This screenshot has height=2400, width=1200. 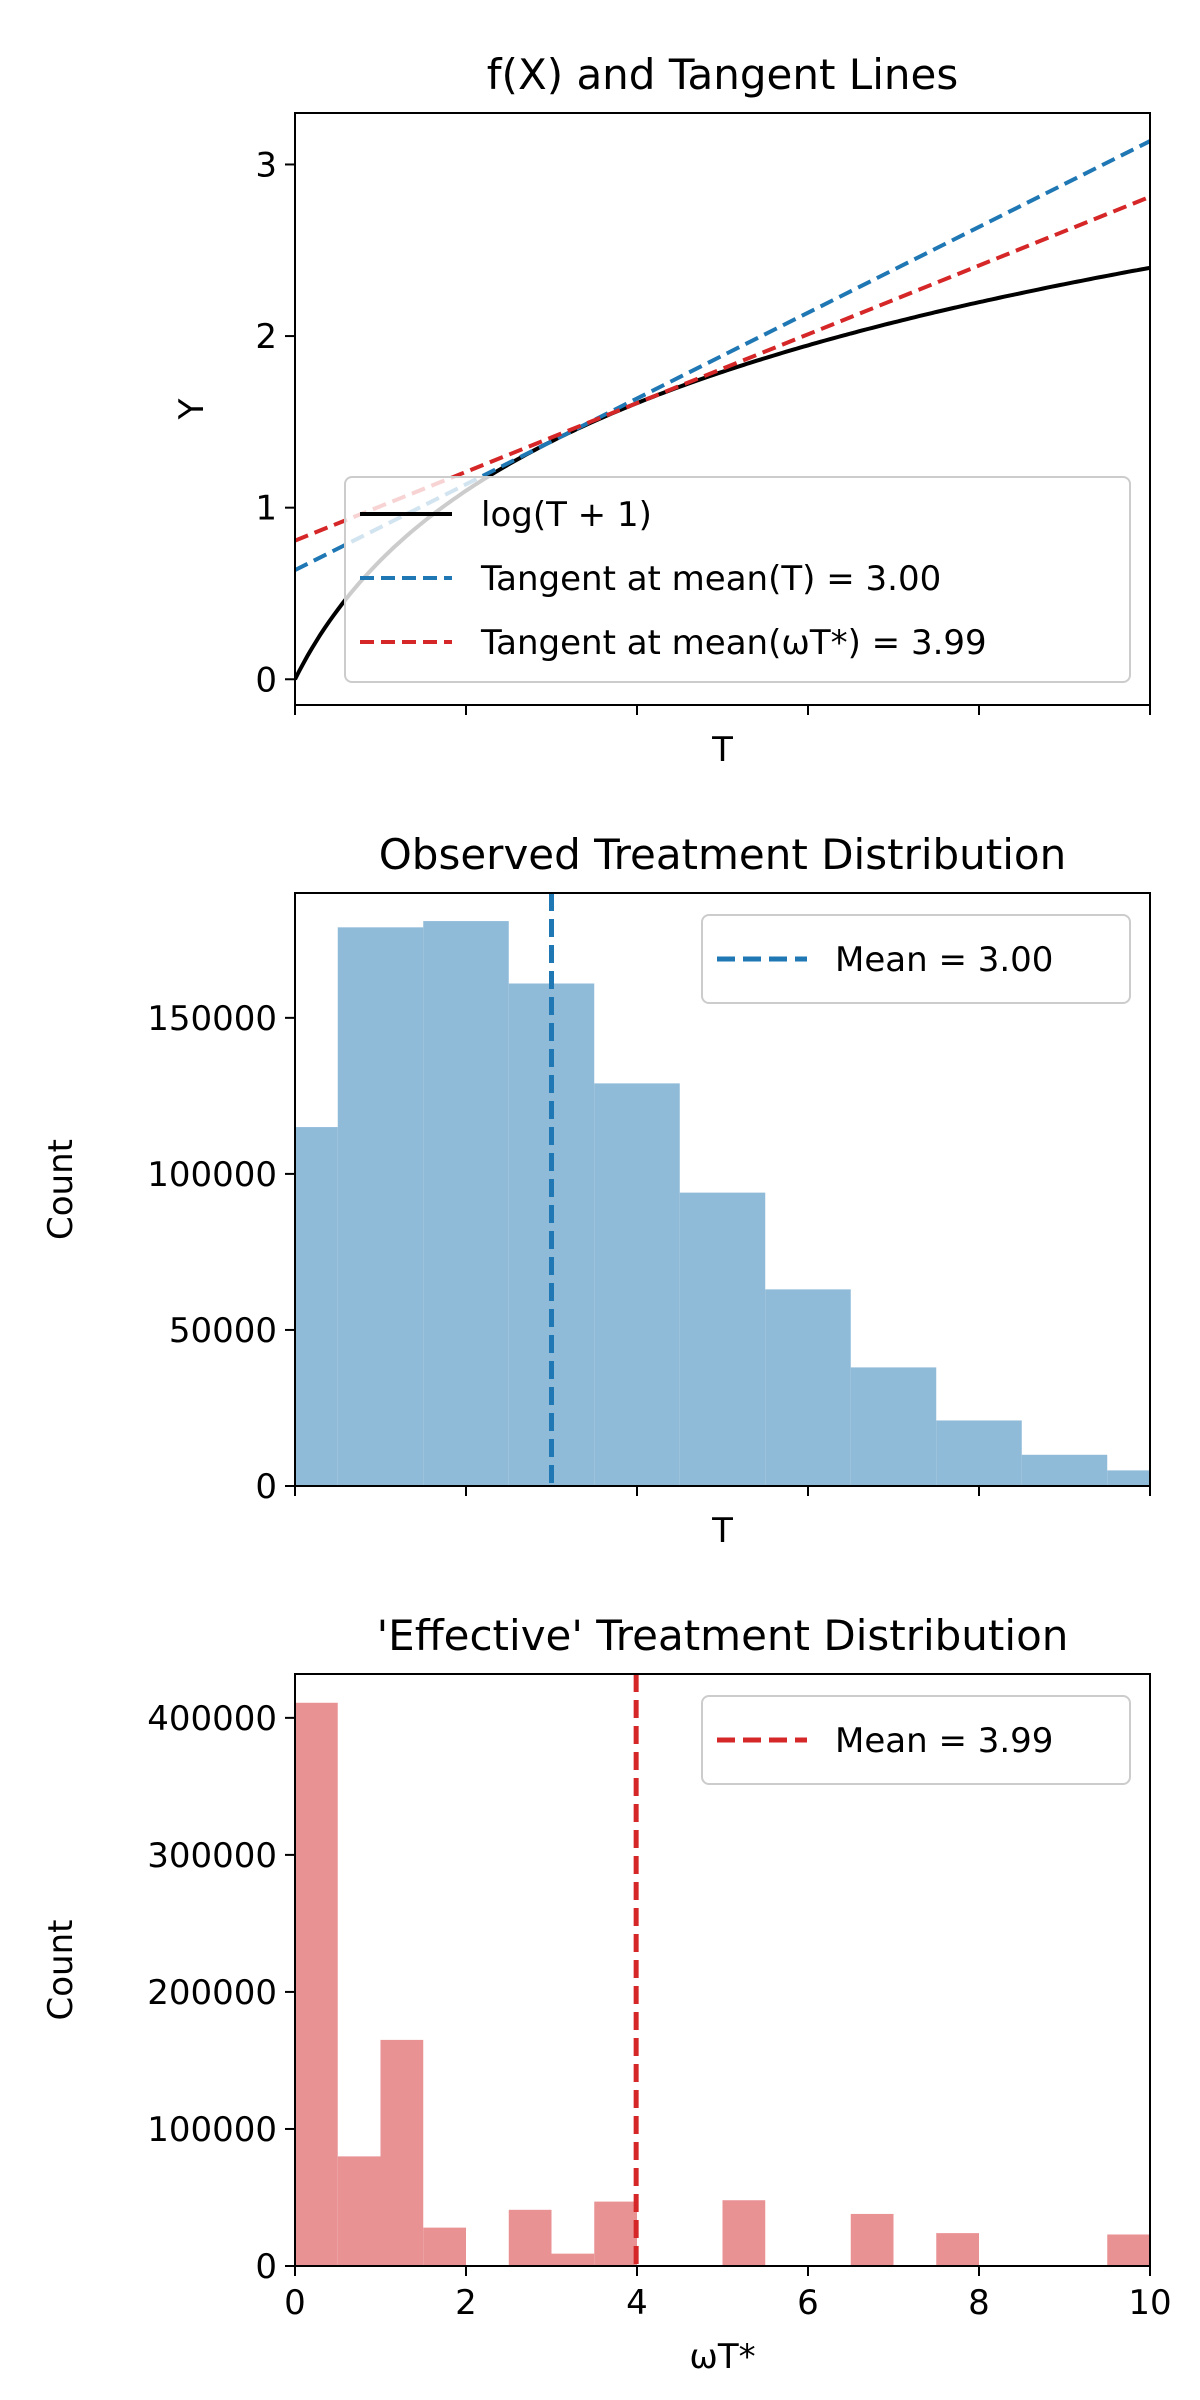 I want to click on legend-label: log(T + 1), so click(x=566, y=515).